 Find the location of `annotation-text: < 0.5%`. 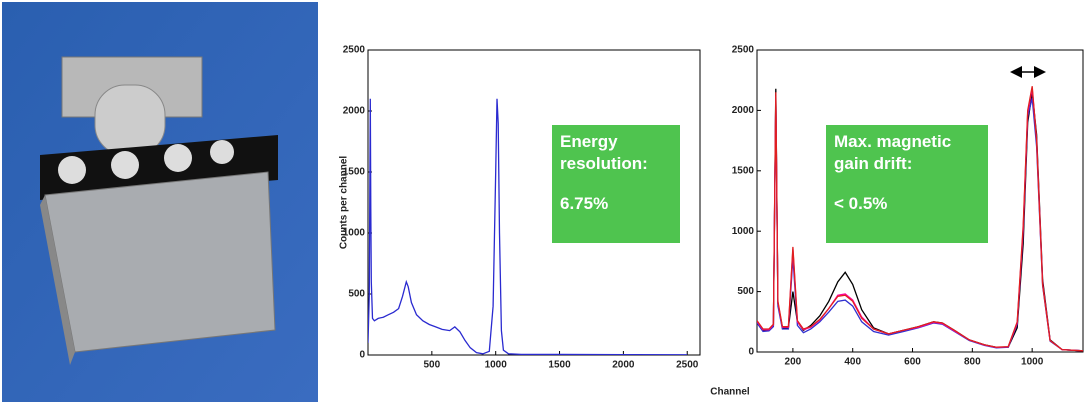

annotation-text: < 0.5% is located at coordinates (861, 203).